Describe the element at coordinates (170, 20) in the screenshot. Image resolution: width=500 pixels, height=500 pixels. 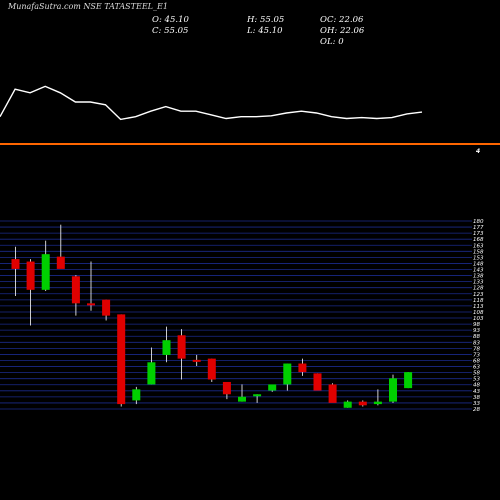
I see `stat-open: O: 45.10` at that location.